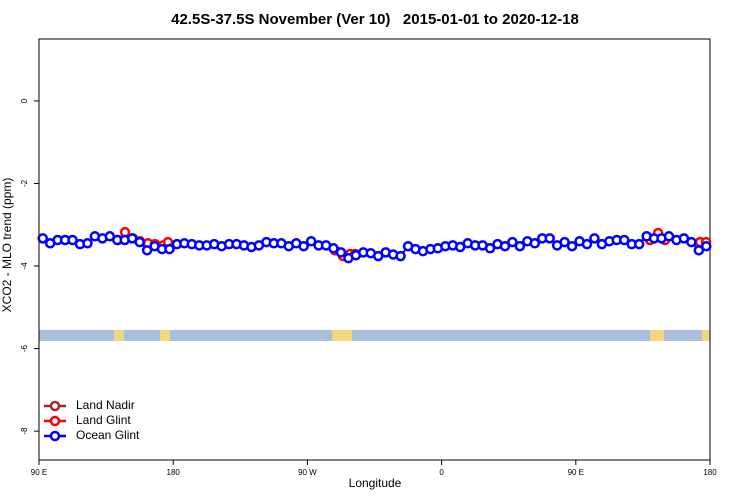 Image resolution: width=750 pixels, height=500 pixels. I want to click on legend-label: Land Glint, so click(103, 420).